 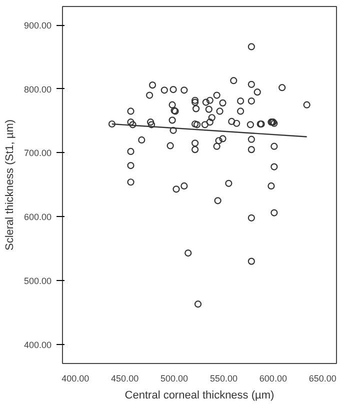 I want to click on x-tick-label: 500.00, so click(x=174, y=379).